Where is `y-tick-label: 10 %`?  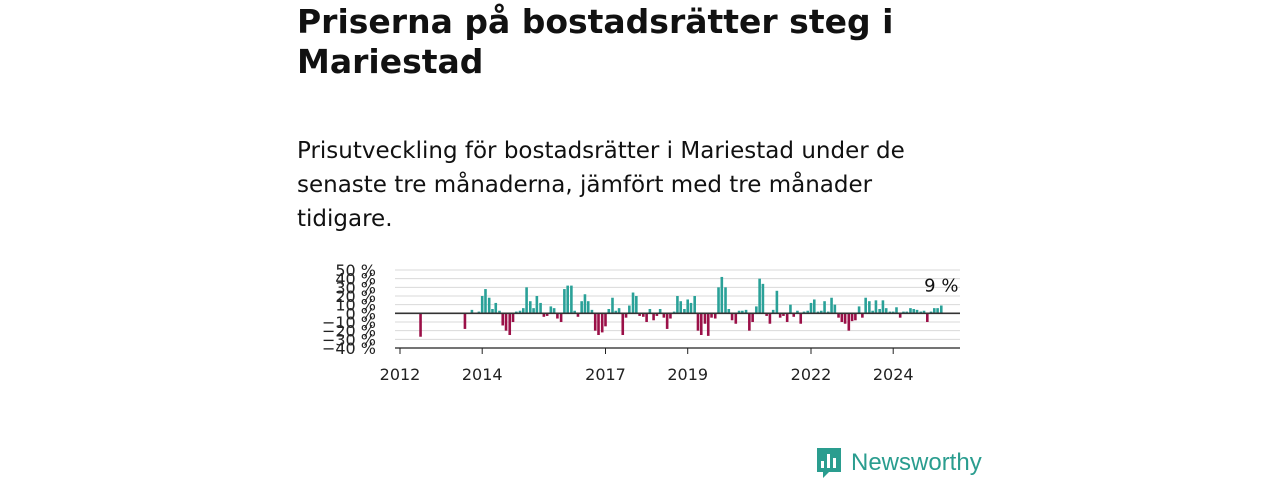
y-tick-label: 10 % is located at coordinates (355, 305).